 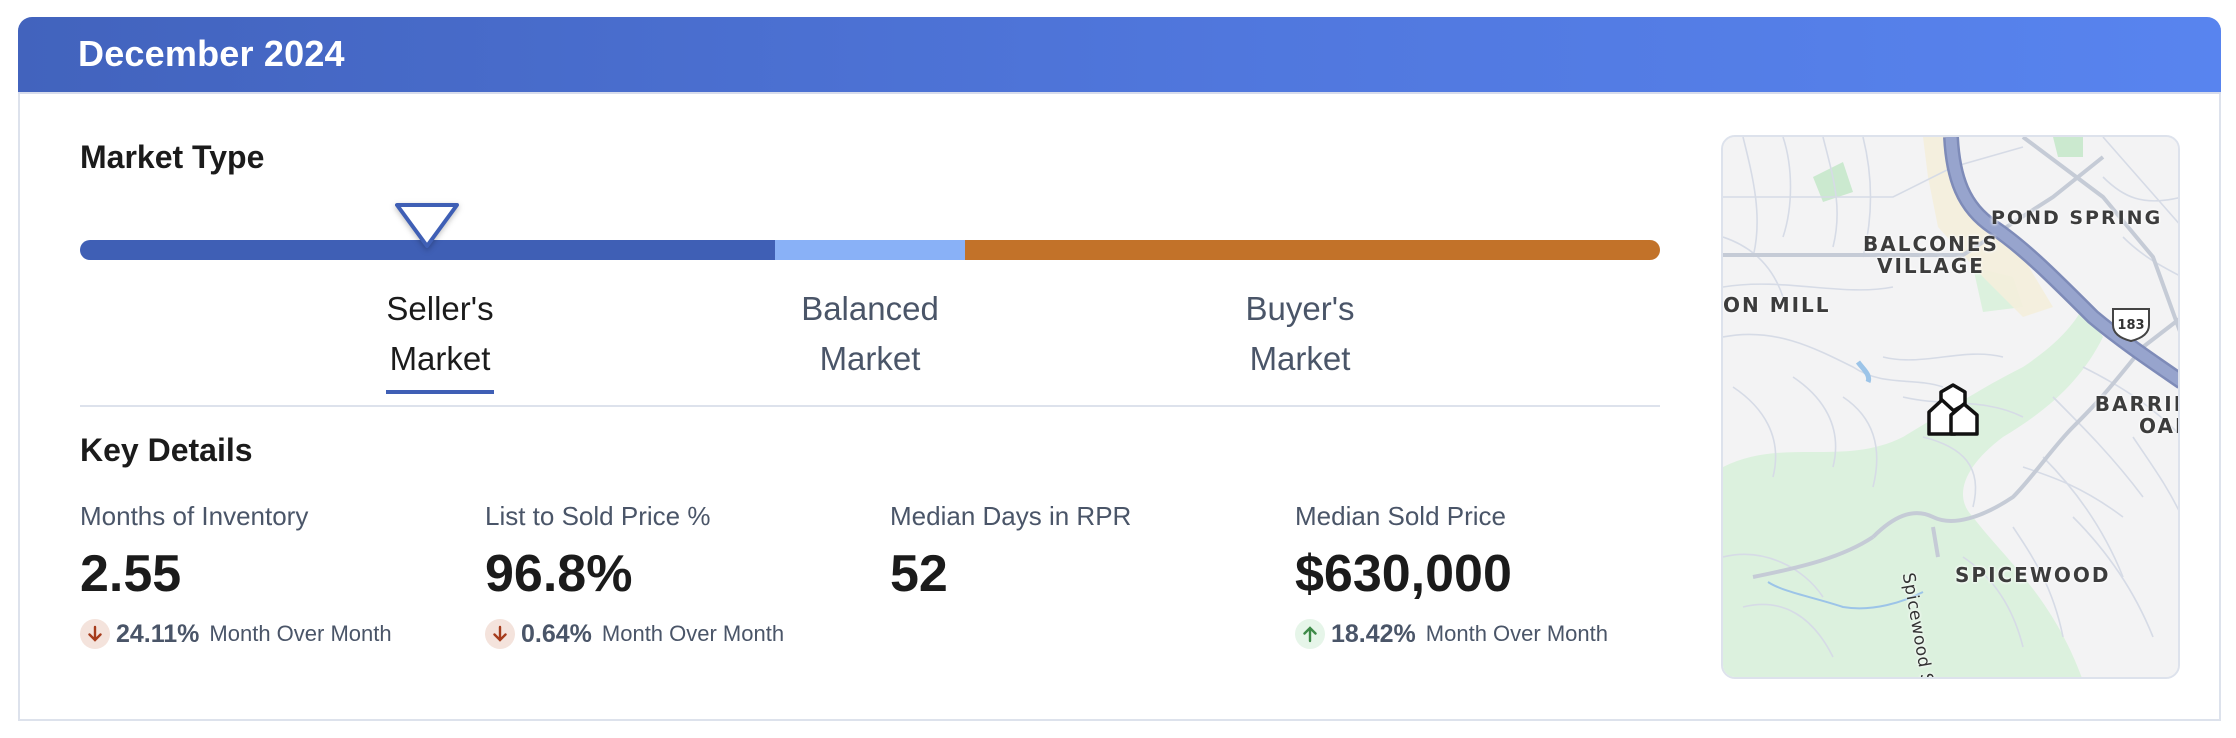 What do you see at coordinates (598, 516) in the screenshot?
I see `metric-label: List to Sold Price %` at bounding box center [598, 516].